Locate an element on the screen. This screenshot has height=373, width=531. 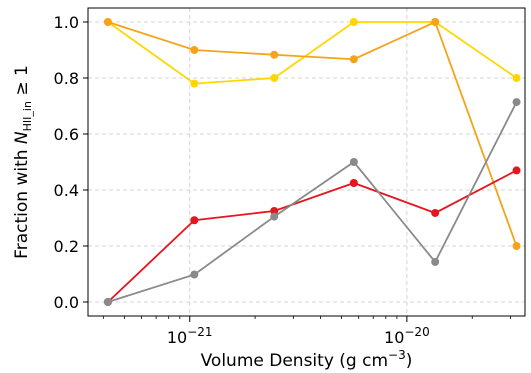
y-tick-label: 0.6 is located at coordinates (66, 134).